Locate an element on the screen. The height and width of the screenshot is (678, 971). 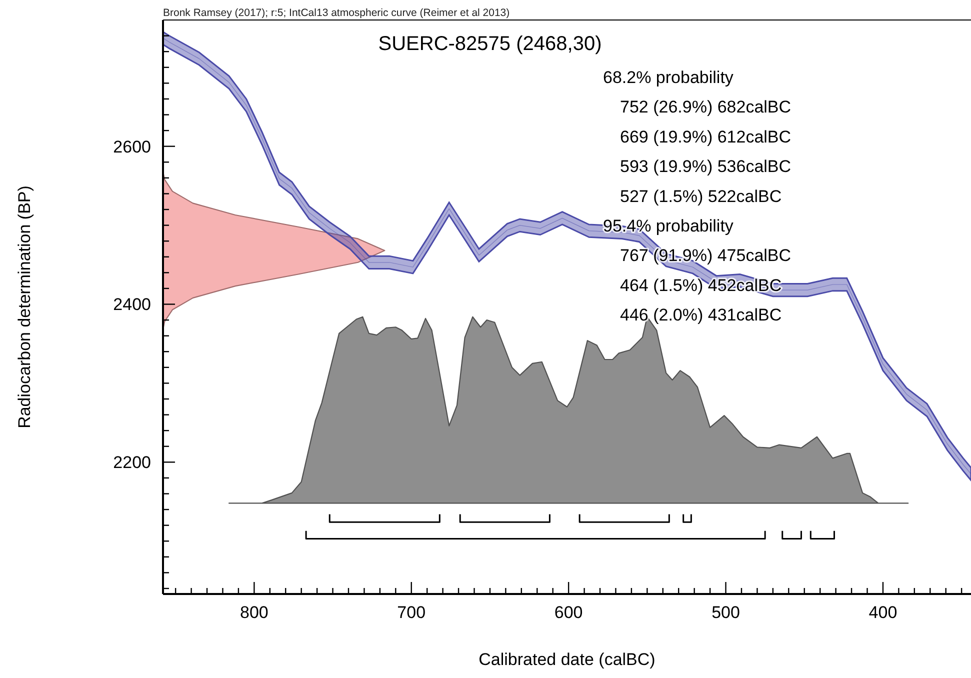
chart-subtitle: Bronk Ramsey (2017); r:5; IntCal13 atmospheric curve (Reimer et al 2013) is located at coordinates (336, 13).